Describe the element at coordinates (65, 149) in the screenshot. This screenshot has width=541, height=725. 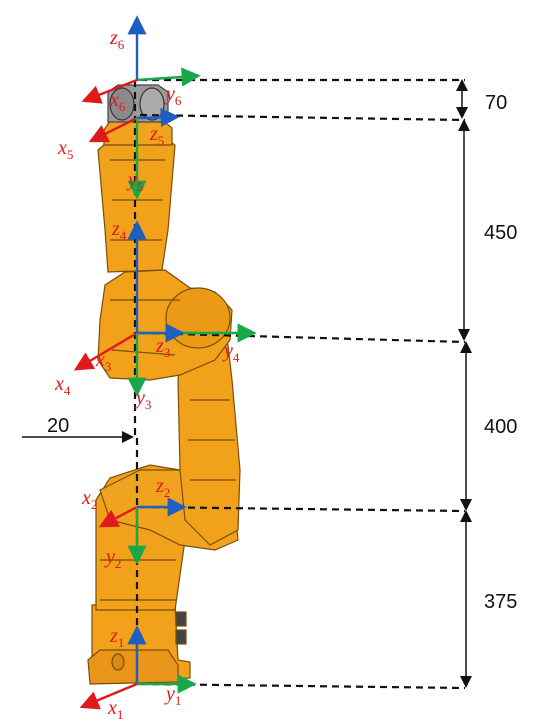
I see `label-x5: x5` at that location.